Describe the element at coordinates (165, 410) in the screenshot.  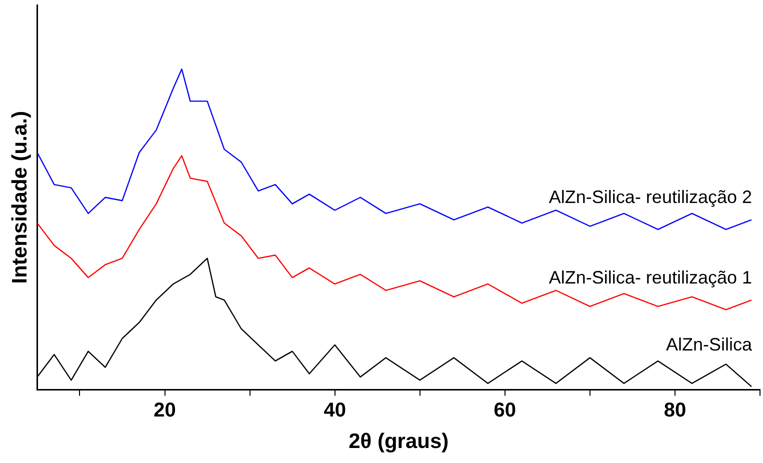
I see `x-tick-label: 20` at that location.